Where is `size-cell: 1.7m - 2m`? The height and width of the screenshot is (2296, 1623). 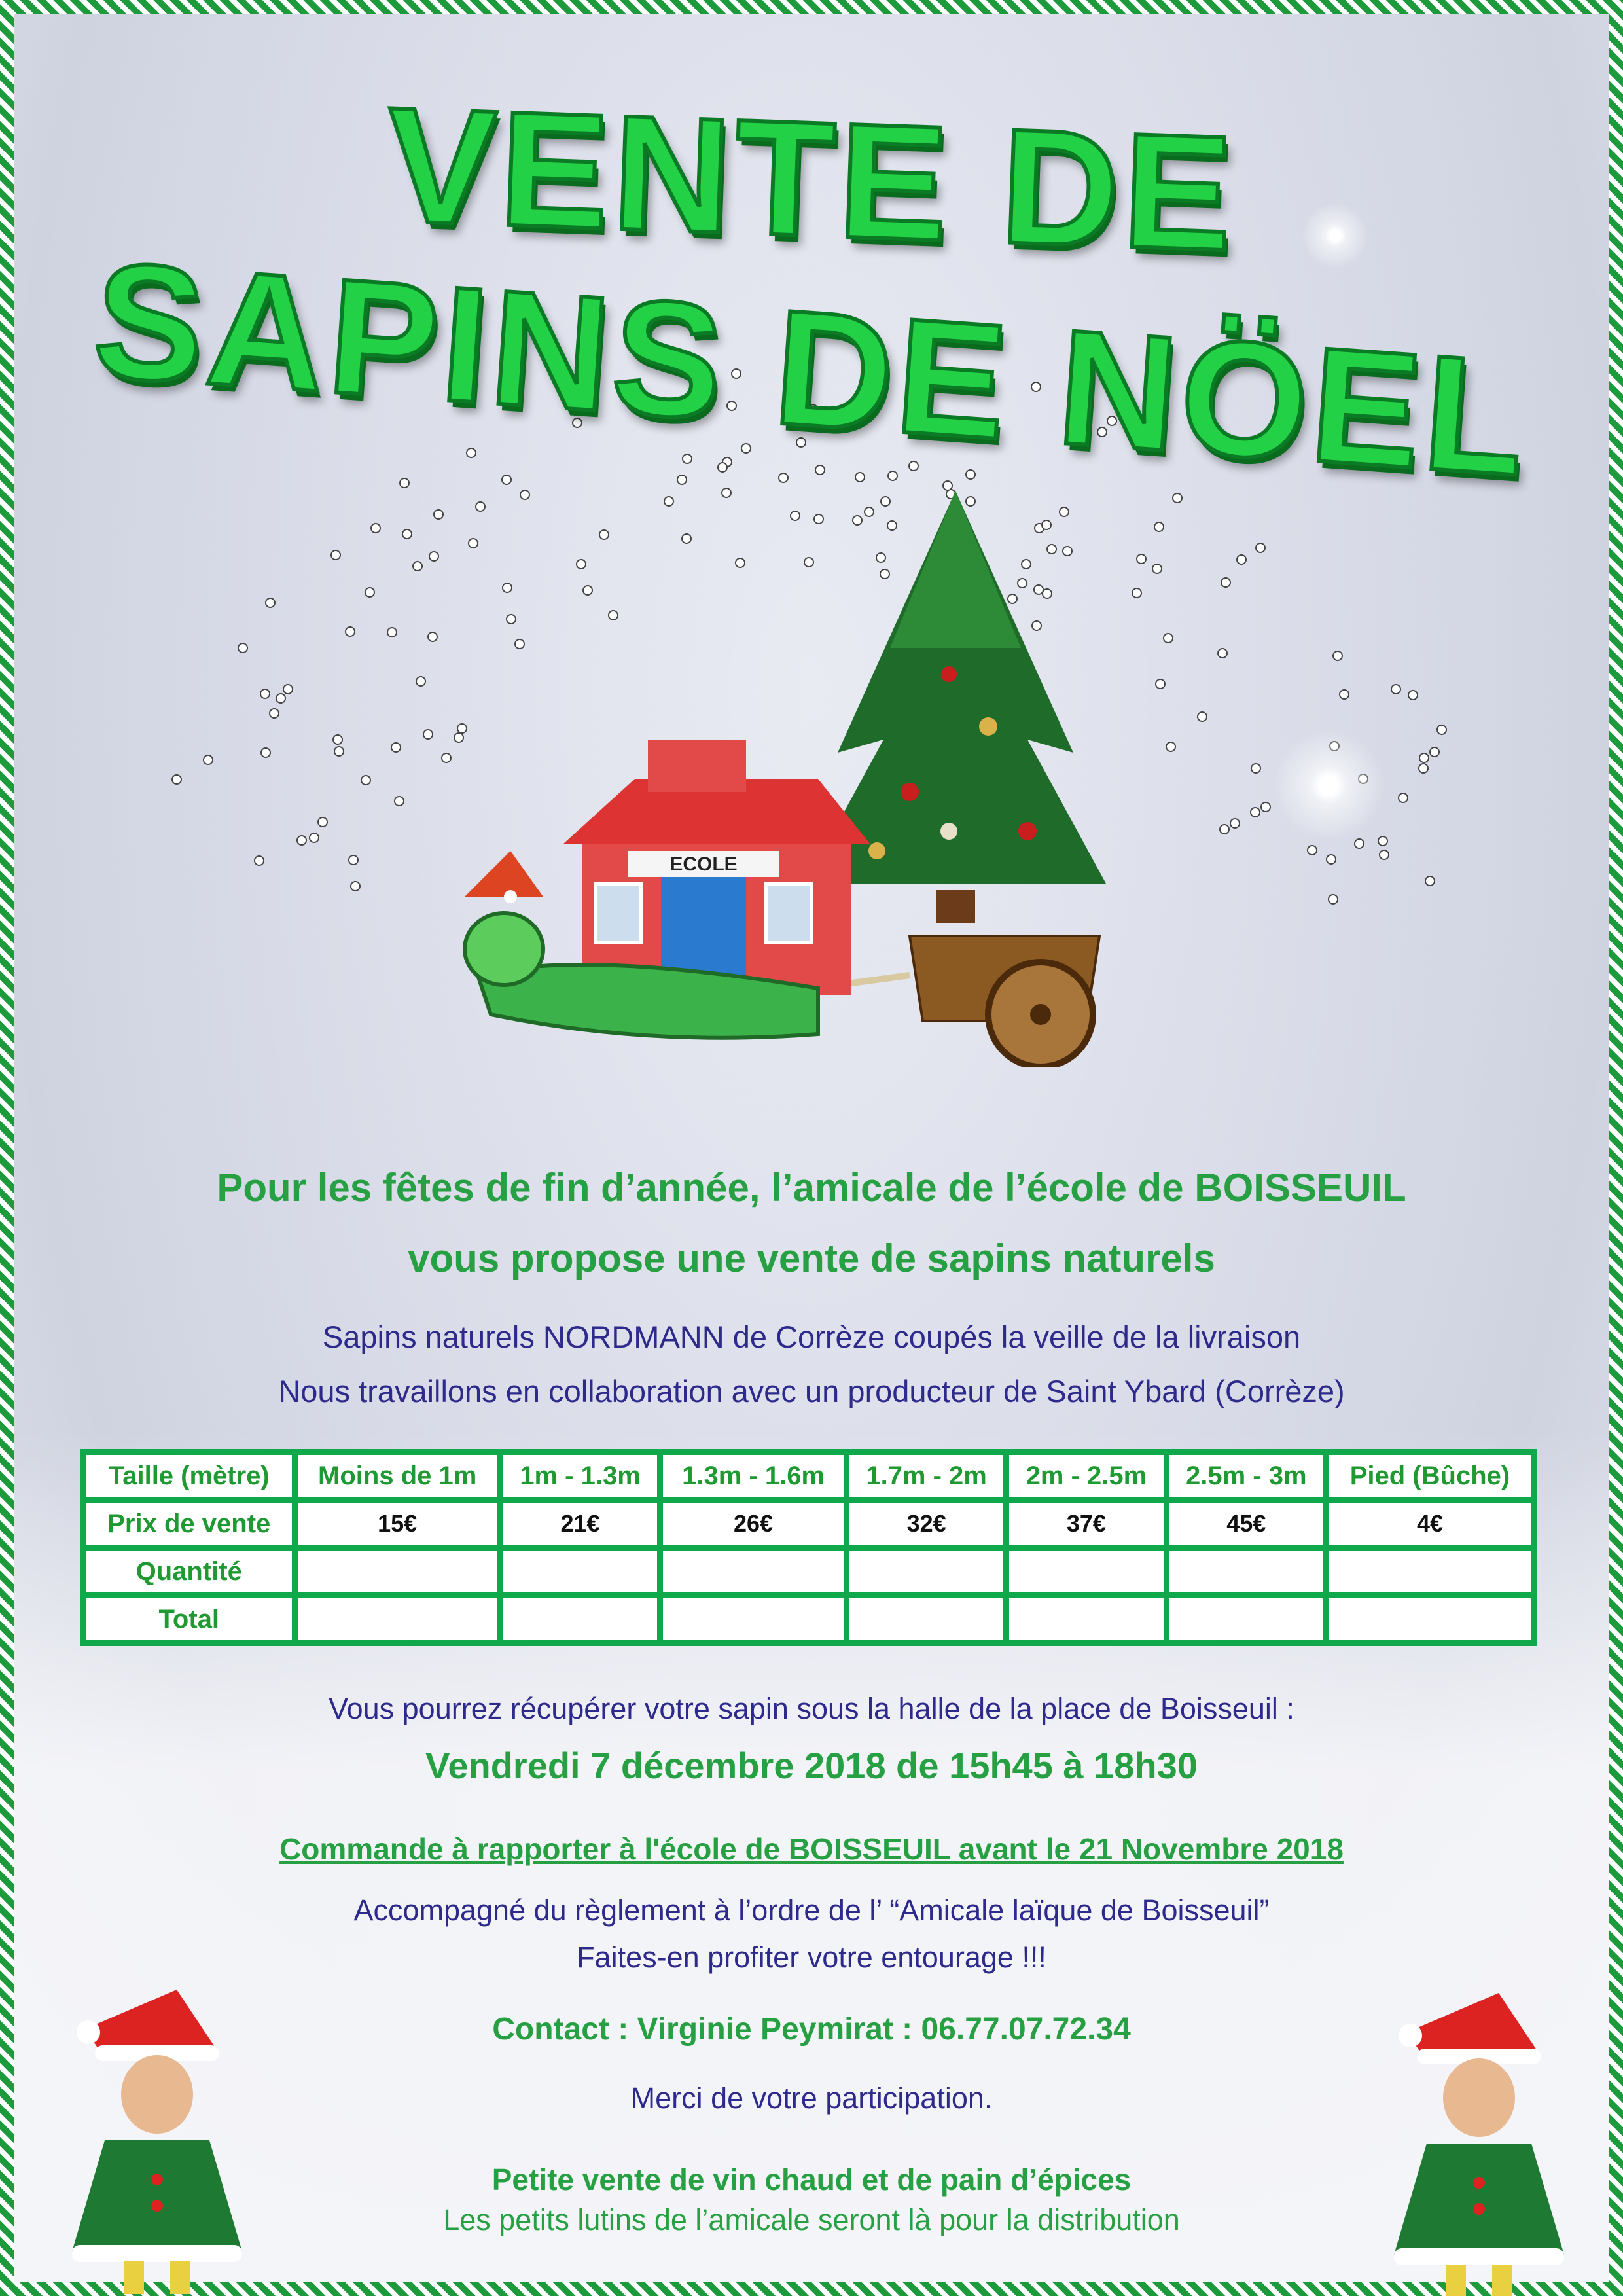
size-cell: 1.7m - 2m is located at coordinates (927, 1476).